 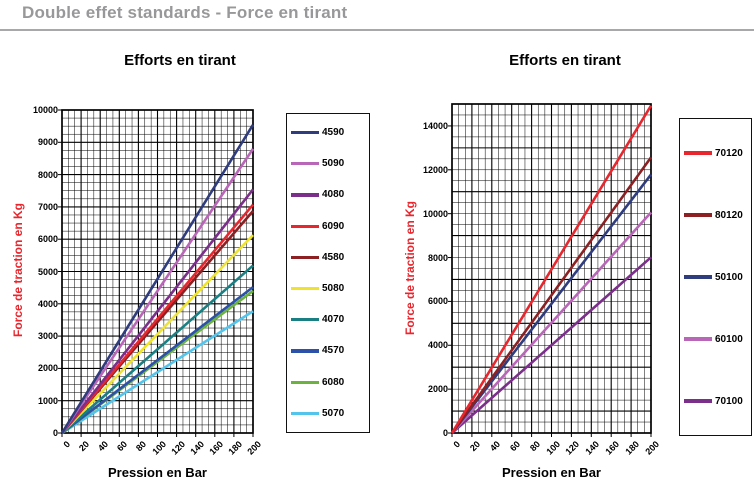 I want to click on y-tick-label: 1000, so click(x=47, y=400).